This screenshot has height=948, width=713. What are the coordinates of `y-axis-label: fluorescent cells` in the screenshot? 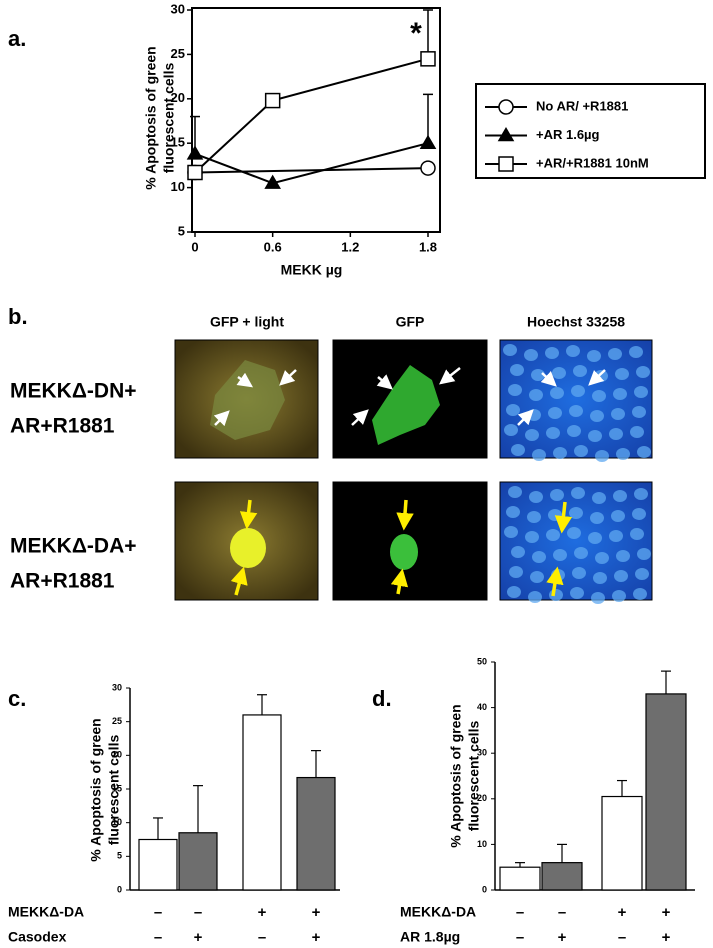 It's located at (114, 790).